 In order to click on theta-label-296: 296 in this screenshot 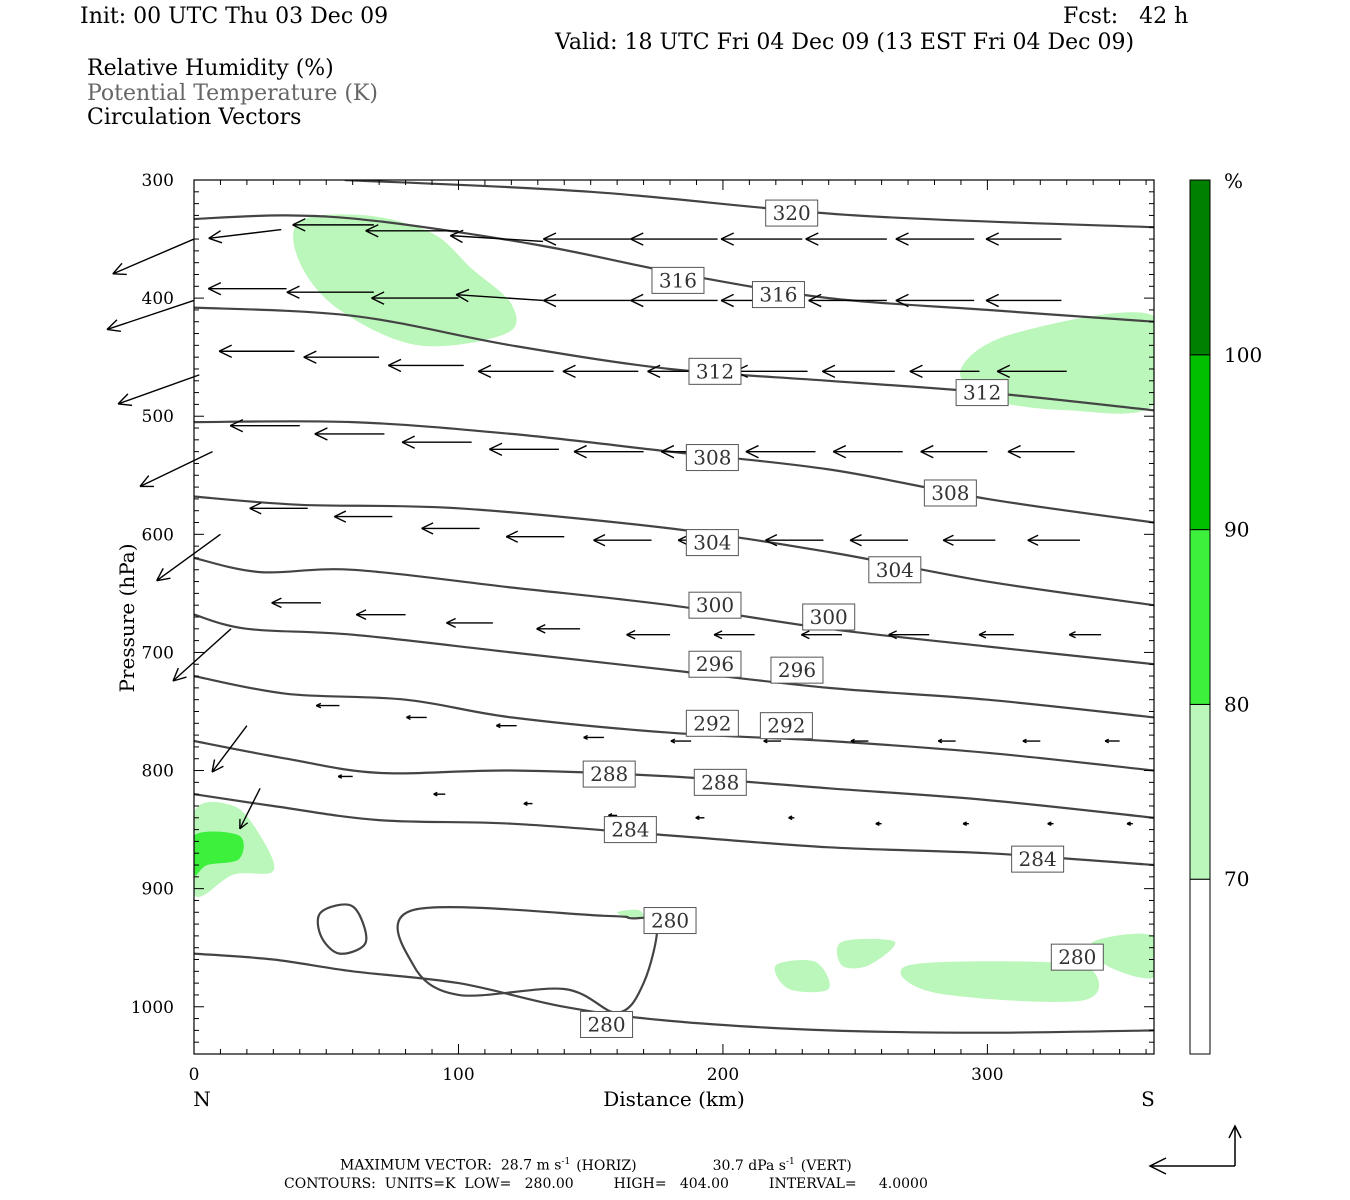, I will do `click(715, 664)`.